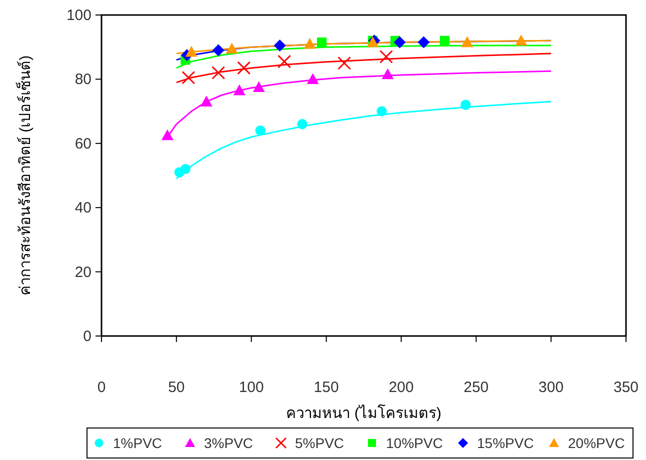 The height and width of the screenshot is (460, 646). What do you see at coordinates (229, 443) in the screenshot?
I see `legend-label: 3%PVC` at bounding box center [229, 443].